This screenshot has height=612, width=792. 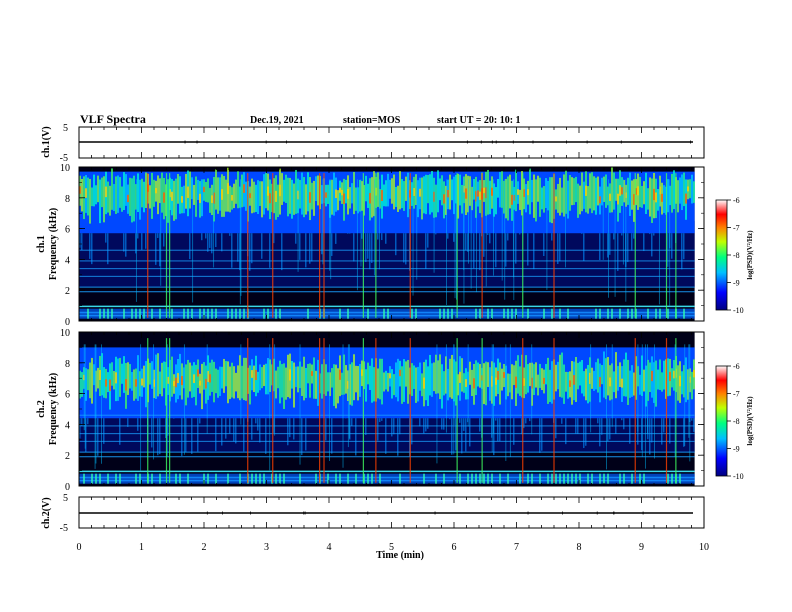 What do you see at coordinates (266, 547) in the screenshot?
I see `x-tick-label: 3` at bounding box center [266, 547].